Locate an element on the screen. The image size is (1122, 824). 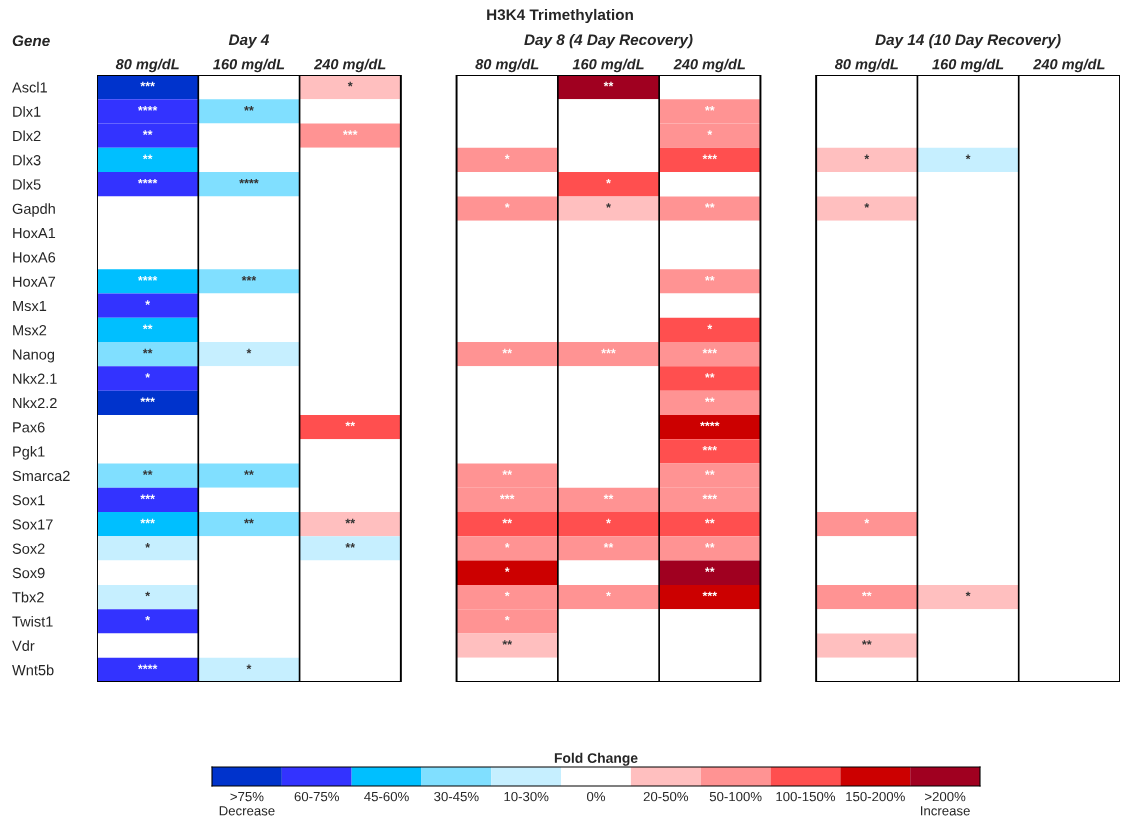
y-axis-title: Gene is located at coordinates (31, 41).